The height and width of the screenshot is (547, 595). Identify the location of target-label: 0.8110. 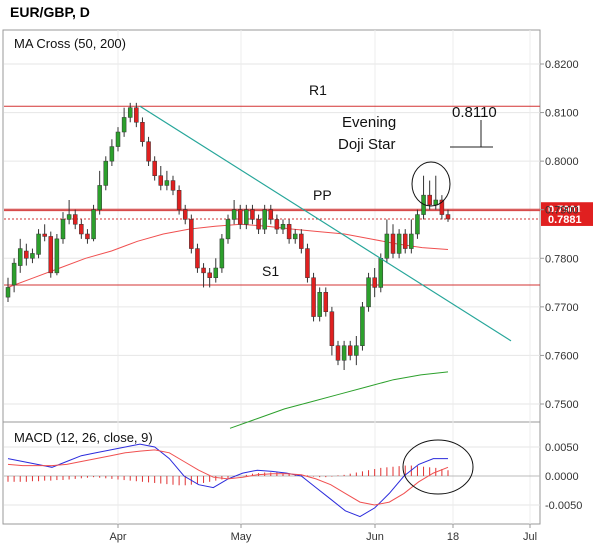
(474, 112).